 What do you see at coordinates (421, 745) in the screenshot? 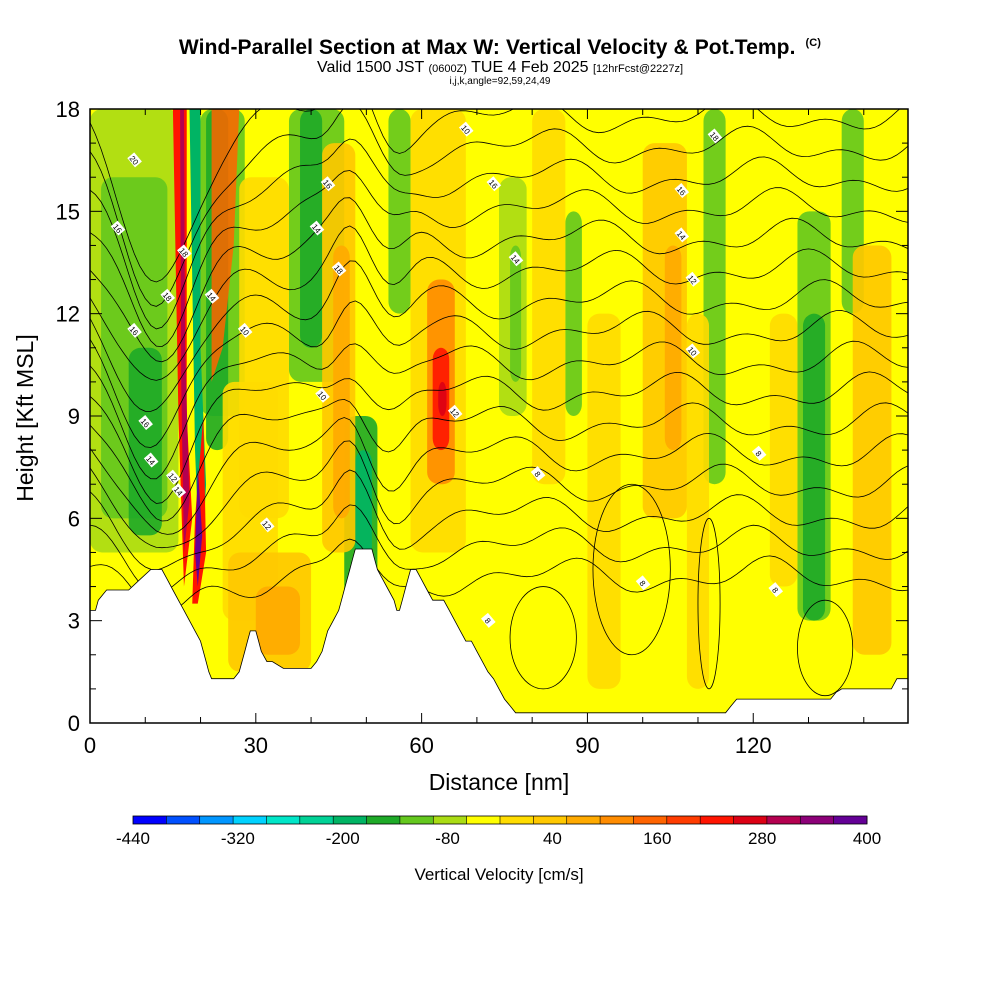
I see `x-tick-label: 60` at bounding box center [421, 745].